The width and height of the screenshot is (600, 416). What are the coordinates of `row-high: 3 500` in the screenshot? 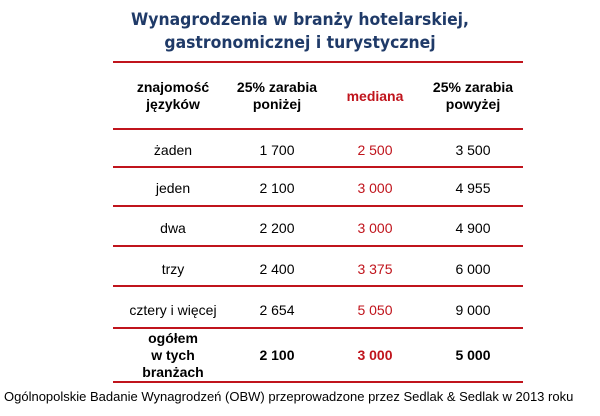 It's located at (473, 150).